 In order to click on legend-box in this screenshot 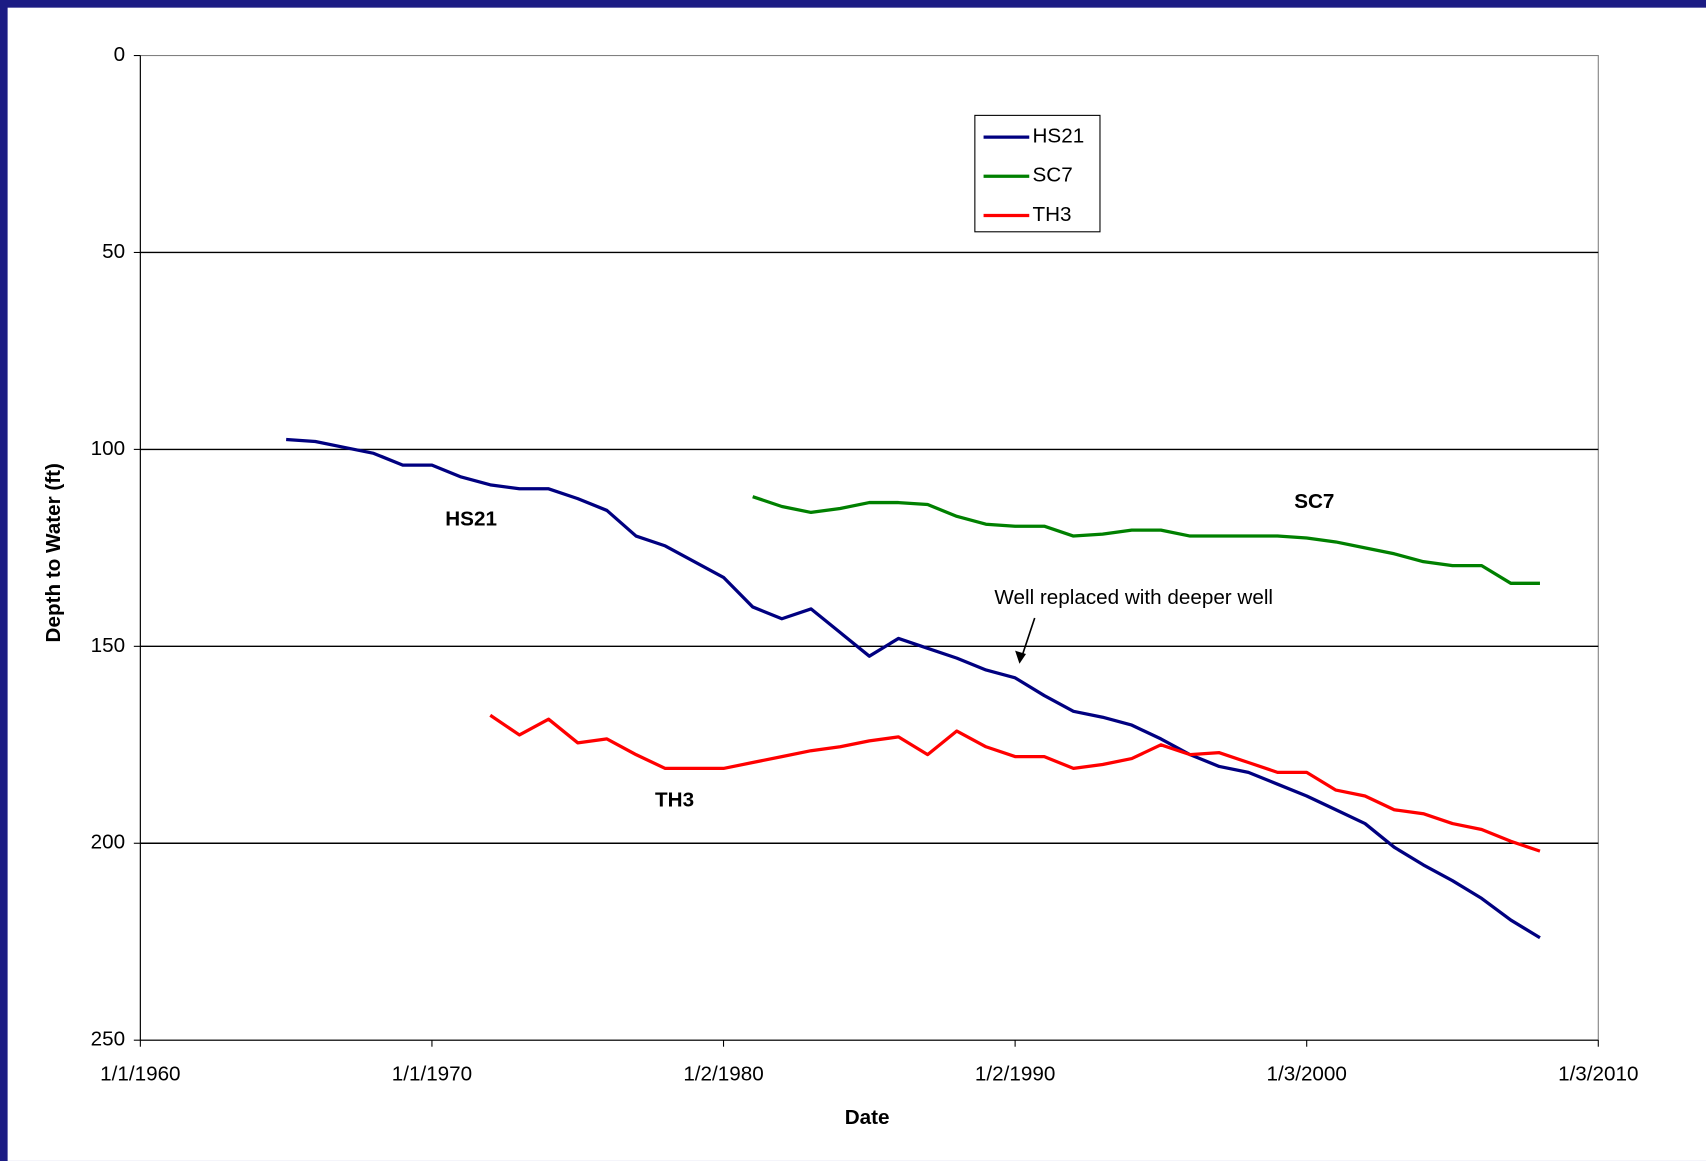, I will do `click(1037, 173)`.